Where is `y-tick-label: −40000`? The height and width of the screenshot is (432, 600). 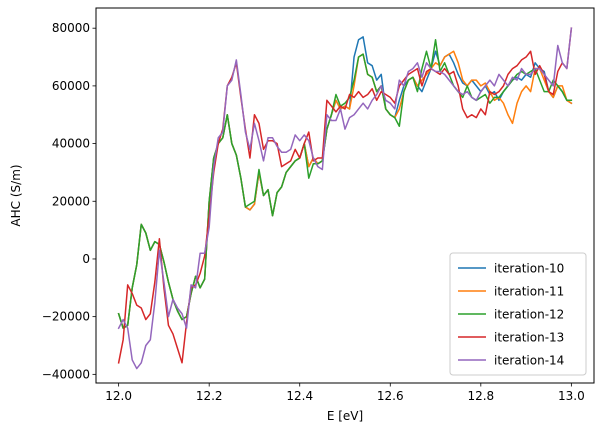
y-tick-label: −40000 is located at coordinates (66, 374).